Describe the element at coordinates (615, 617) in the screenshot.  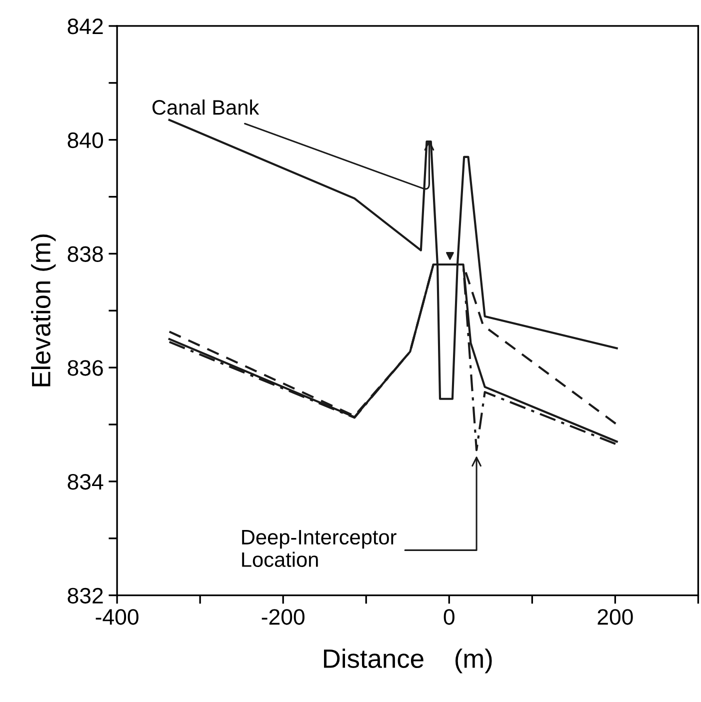
I see `x-tick-label: 200` at that location.